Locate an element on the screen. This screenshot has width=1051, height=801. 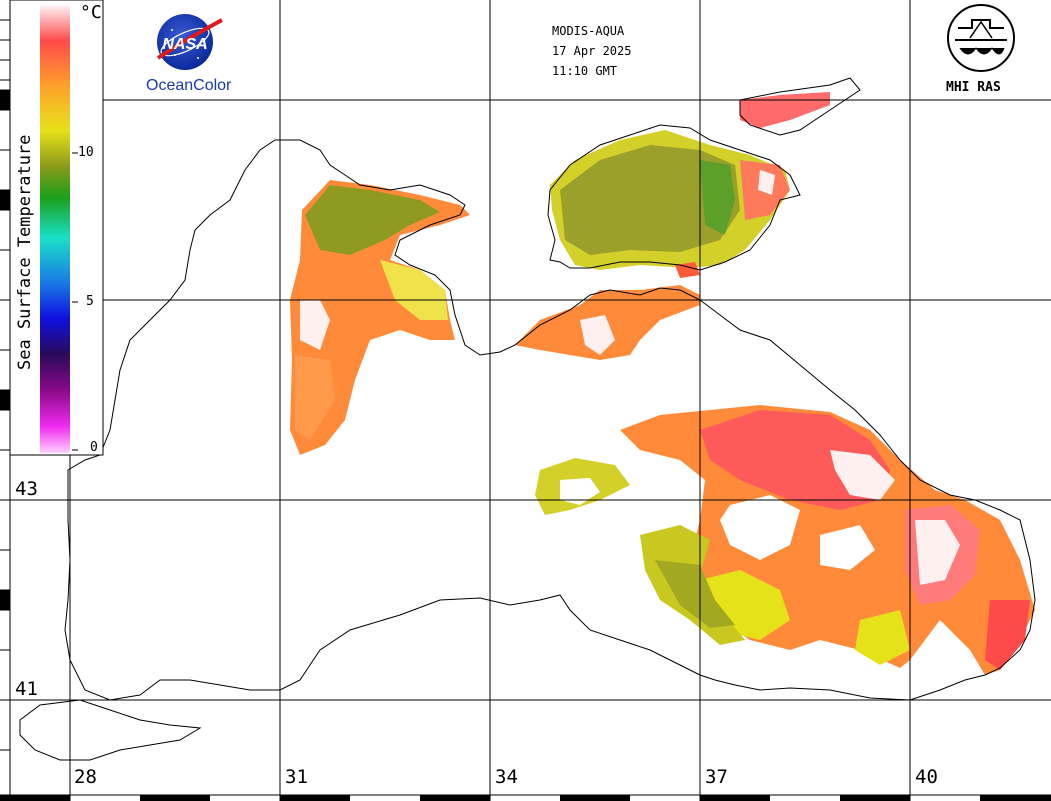
lon-label-34: 34 is located at coordinates (506, 777).